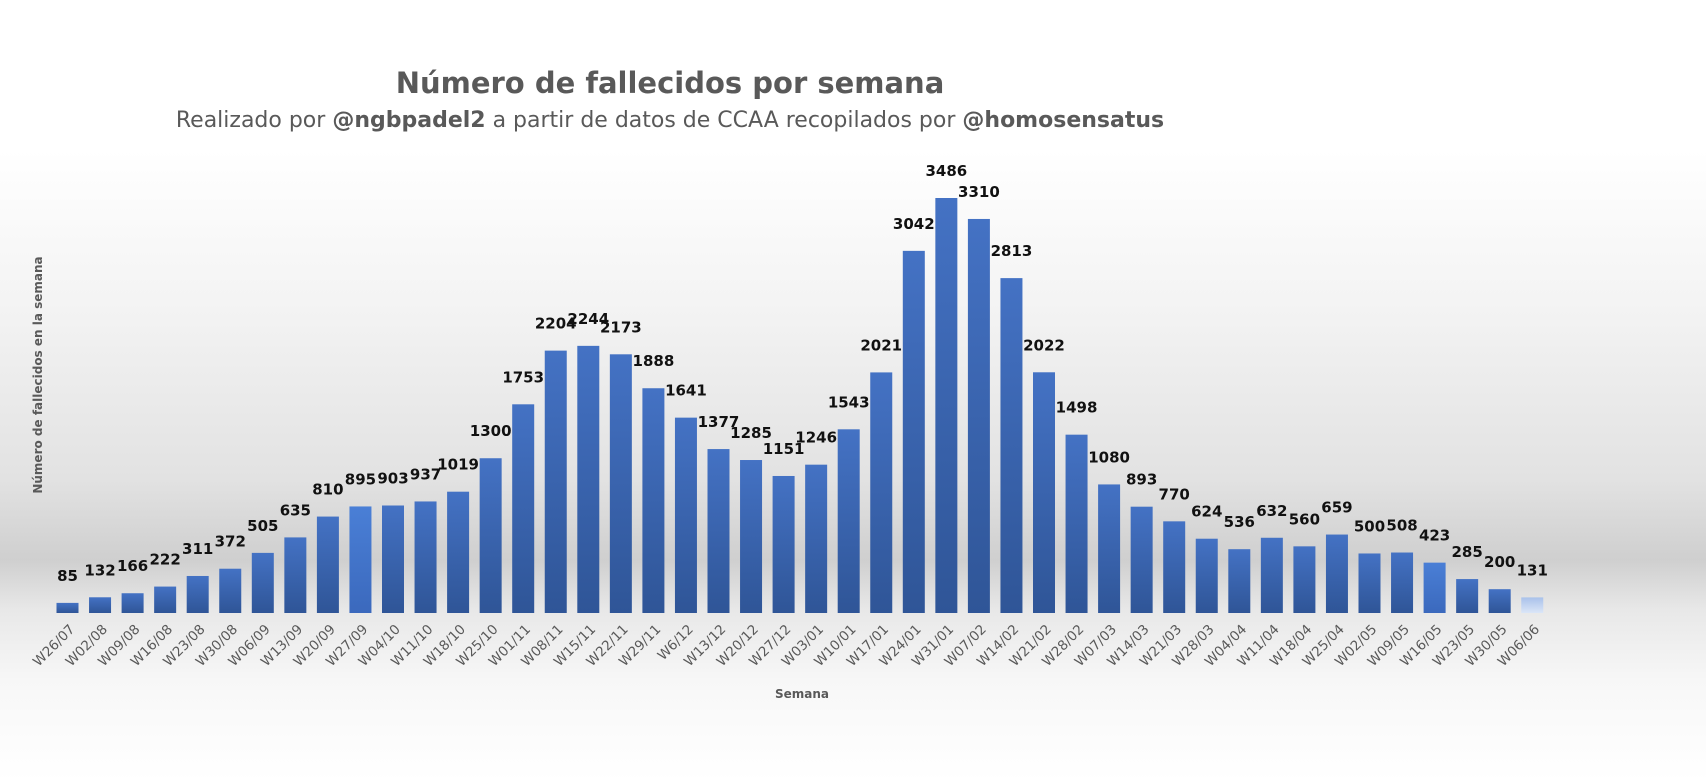 The width and height of the screenshot is (1706, 781). Describe the element at coordinates (197, 549) in the screenshot. I see `data-label: 311` at that location.